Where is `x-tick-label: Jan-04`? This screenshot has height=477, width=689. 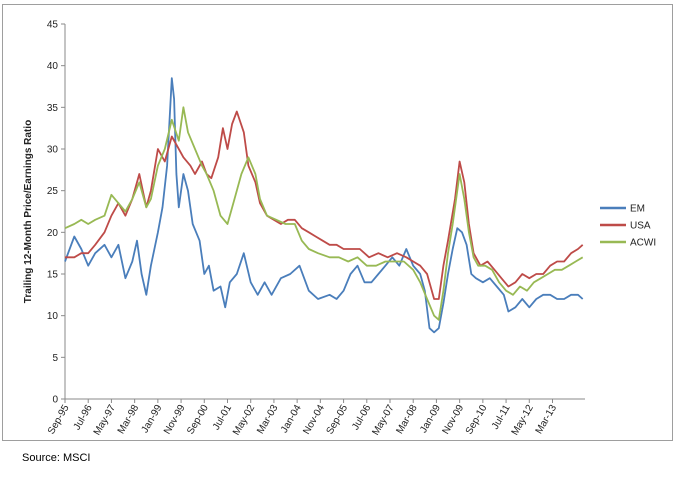
x-tick-label: Jan-04 is located at coordinates (291, 419).